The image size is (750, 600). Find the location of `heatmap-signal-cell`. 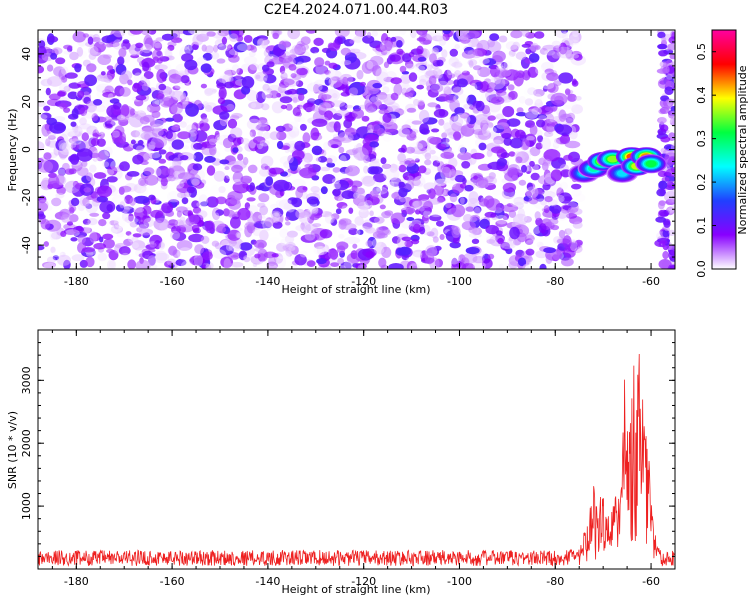

heatmap-signal-cell is located at coordinates (613, 159).